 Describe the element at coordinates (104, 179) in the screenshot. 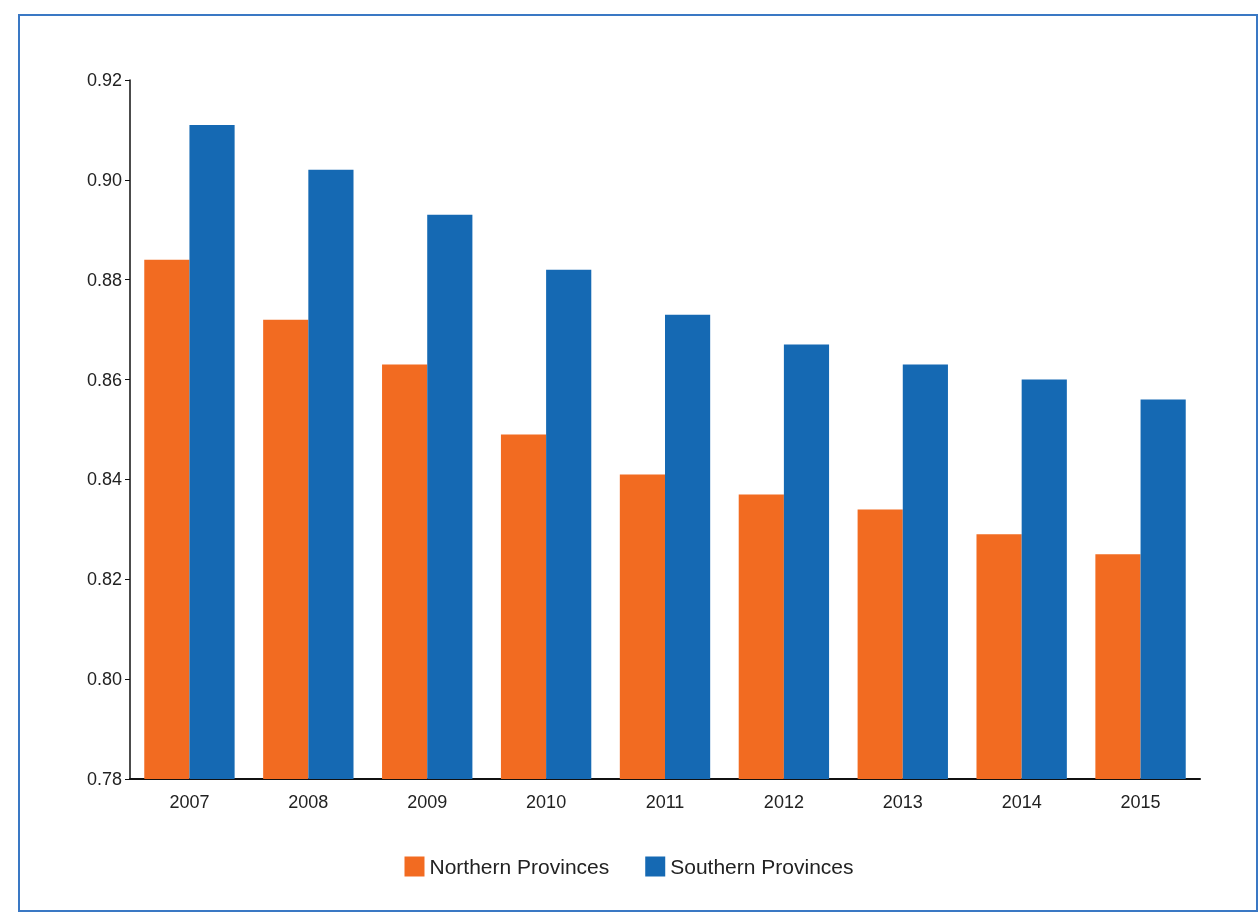

I see `y-tick-label: 0.90` at that location.